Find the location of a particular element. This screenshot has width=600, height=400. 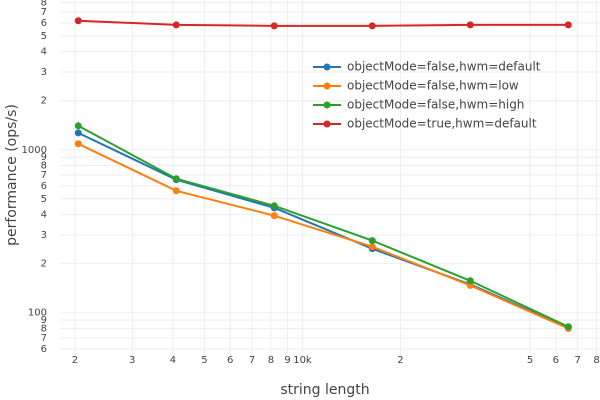

y-tick-label: 100 is located at coordinates (37, 313).